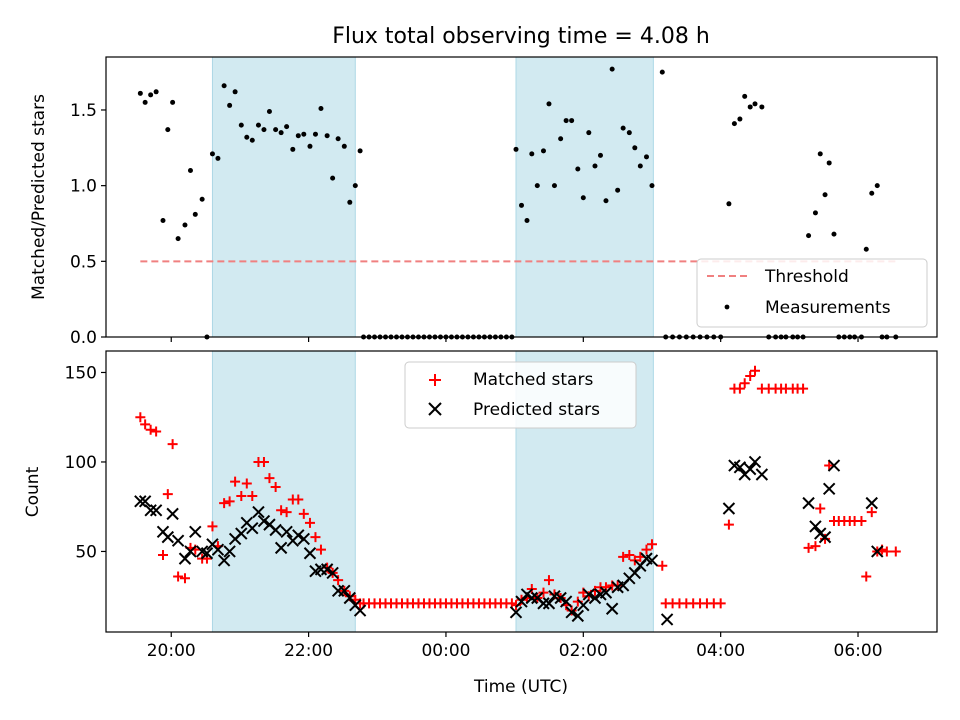 The height and width of the screenshot is (720, 960). Describe the element at coordinates (533, 380) in the screenshot. I see `legend-matched-label: Matched stars` at that location.